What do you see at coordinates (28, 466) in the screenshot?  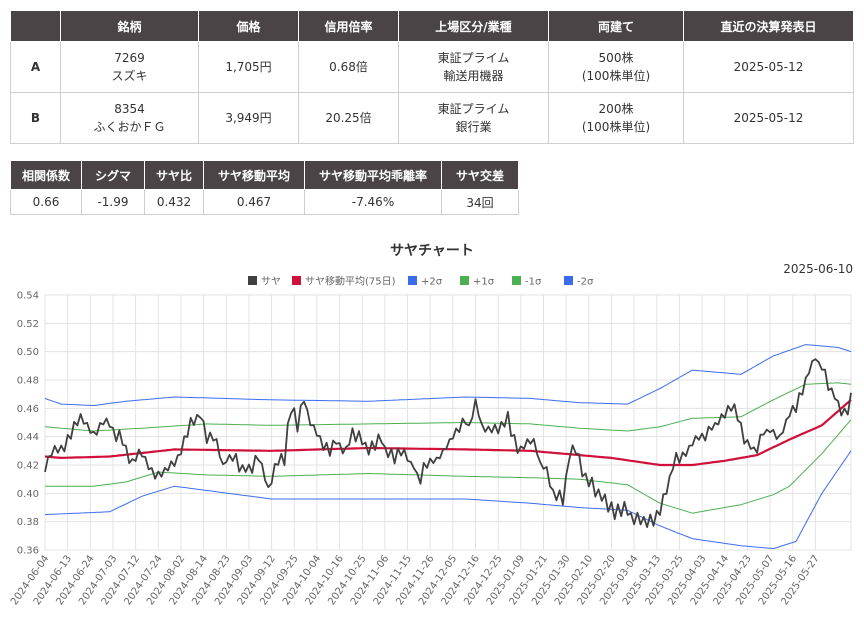 I see `y-tick-label: 0.42` at bounding box center [28, 466].